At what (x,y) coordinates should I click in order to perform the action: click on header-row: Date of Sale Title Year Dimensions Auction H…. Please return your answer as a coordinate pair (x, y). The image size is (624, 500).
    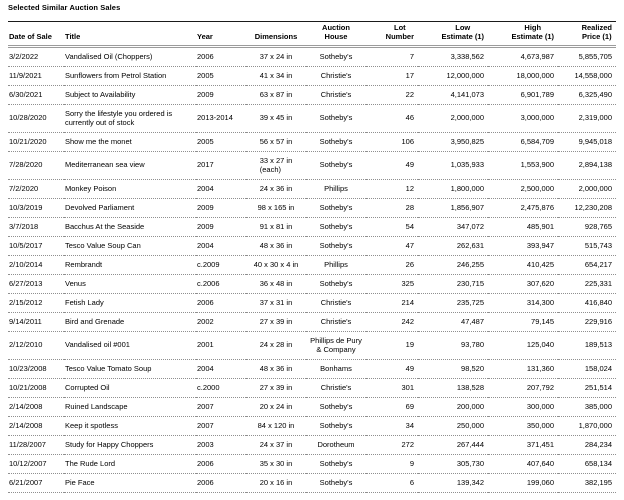
    Looking at the image, I should click on (312, 34).